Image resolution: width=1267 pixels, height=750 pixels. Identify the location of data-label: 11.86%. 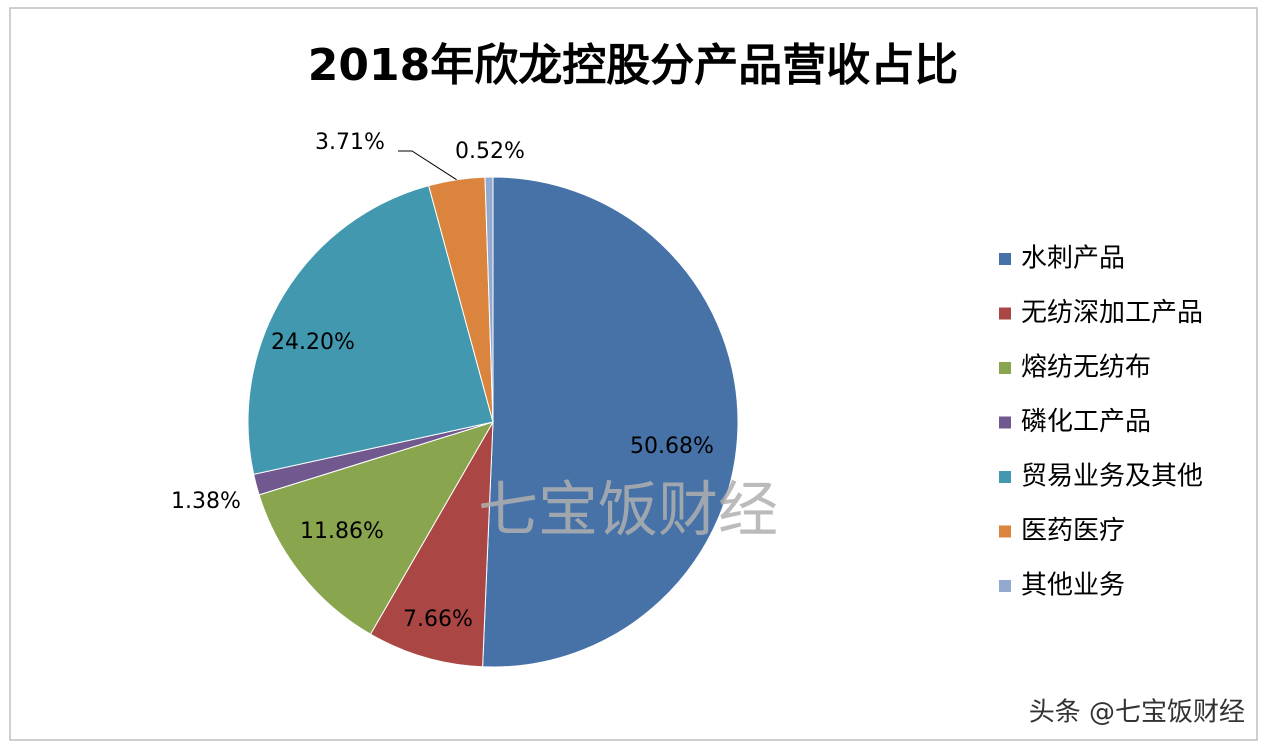
(342, 531).